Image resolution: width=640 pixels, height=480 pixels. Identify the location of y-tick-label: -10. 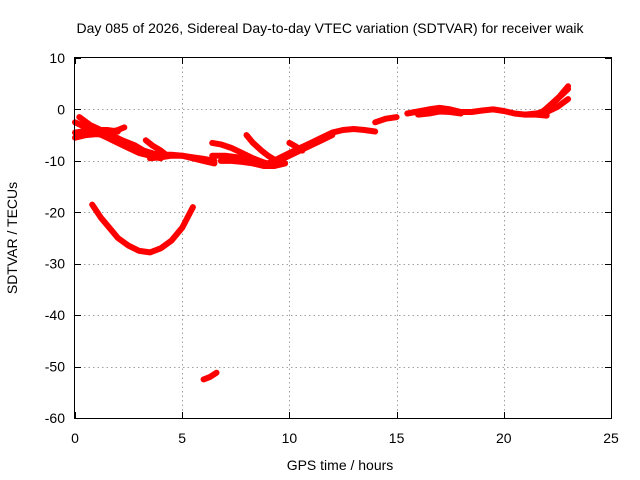
(55, 161).